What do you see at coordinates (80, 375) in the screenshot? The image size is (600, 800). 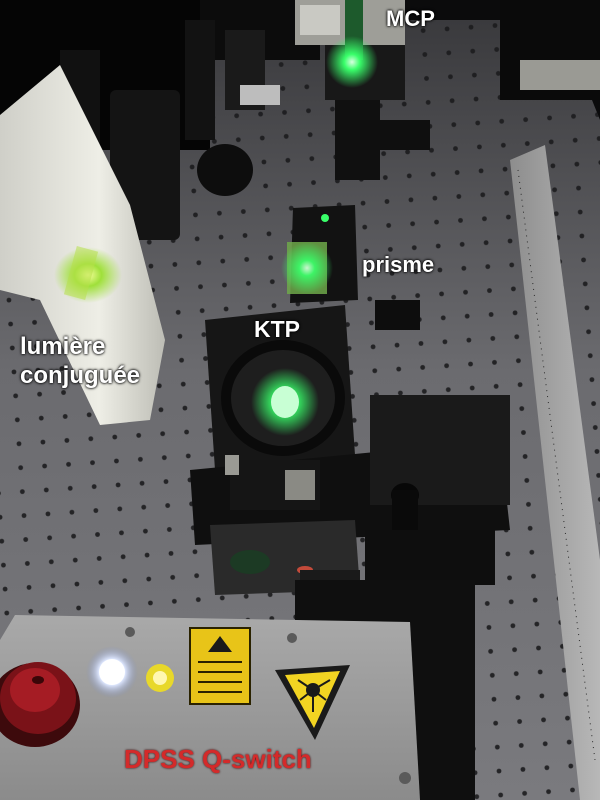 I see `label-lumiere-line2: conjuguée` at bounding box center [80, 375].